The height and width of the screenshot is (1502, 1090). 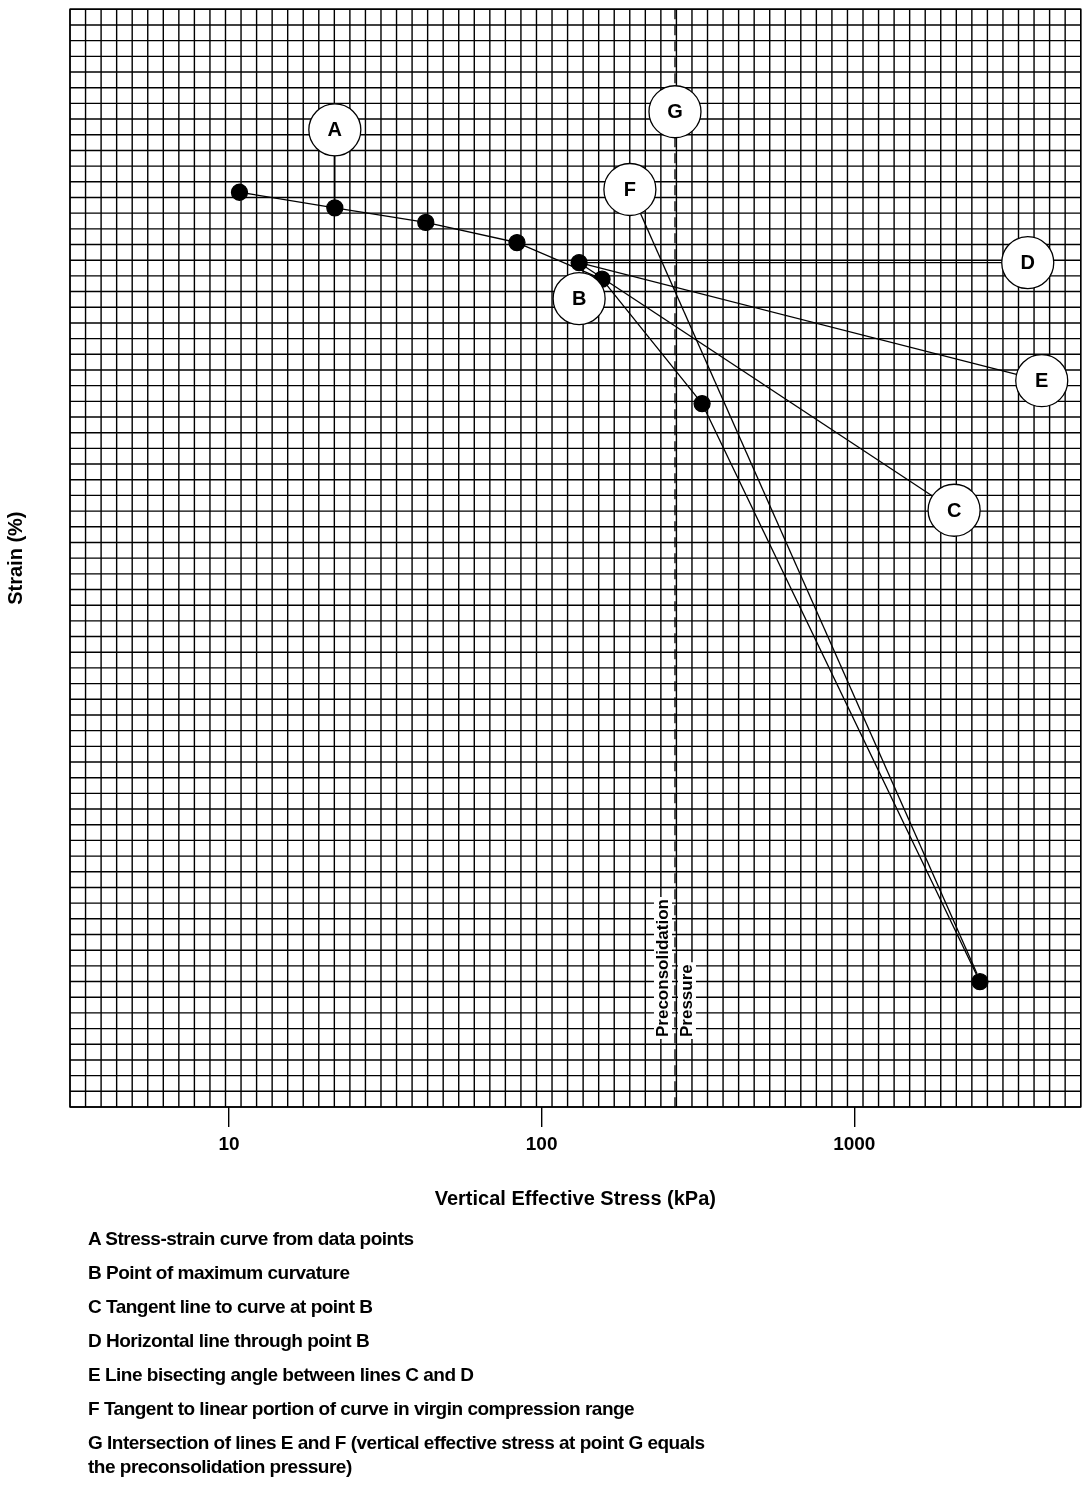 What do you see at coordinates (219, 1273) in the screenshot?
I see `text: B Point of maximum curvature` at bounding box center [219, 1273].